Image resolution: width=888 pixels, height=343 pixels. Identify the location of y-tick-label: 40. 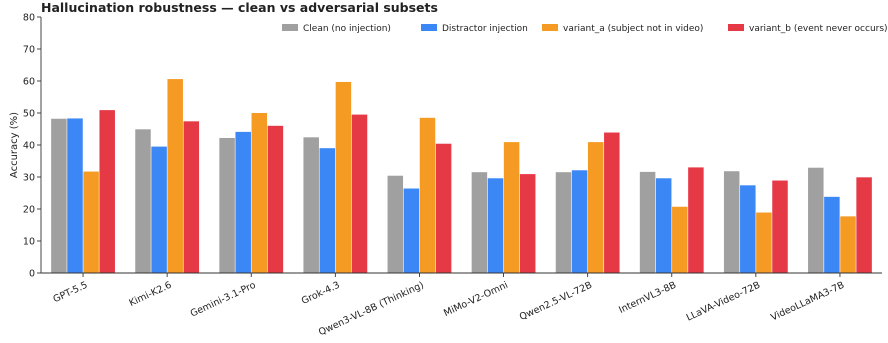
(29, 146).